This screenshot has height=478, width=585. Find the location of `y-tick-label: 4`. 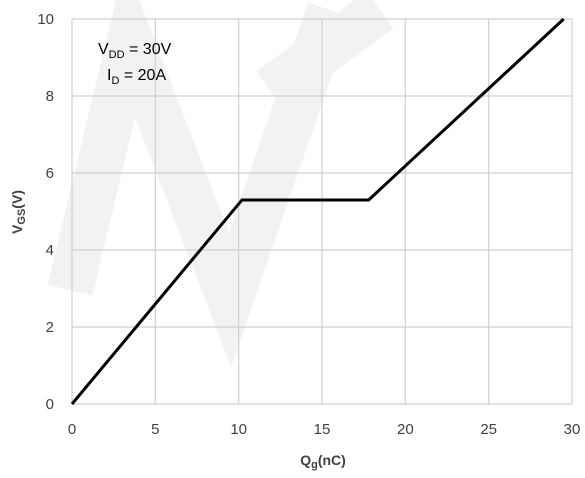

y-tick-label: 4 is located at coordinates (50, 250).